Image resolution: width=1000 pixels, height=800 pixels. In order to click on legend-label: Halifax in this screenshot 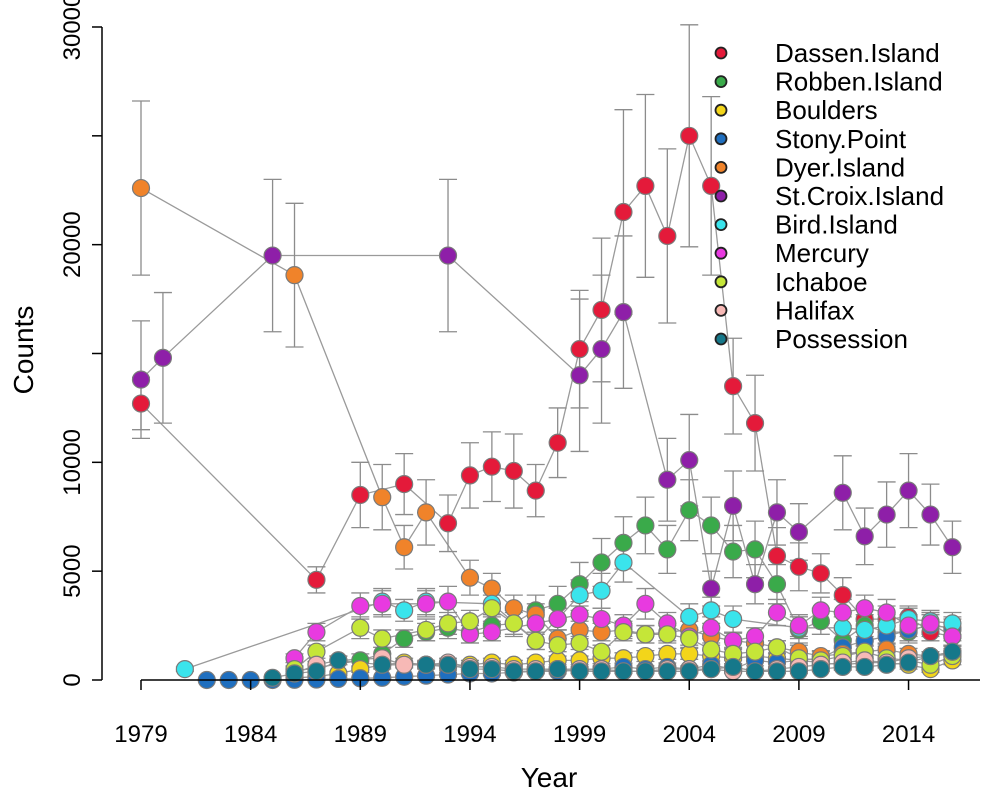, I will do `click(814, 310)`.